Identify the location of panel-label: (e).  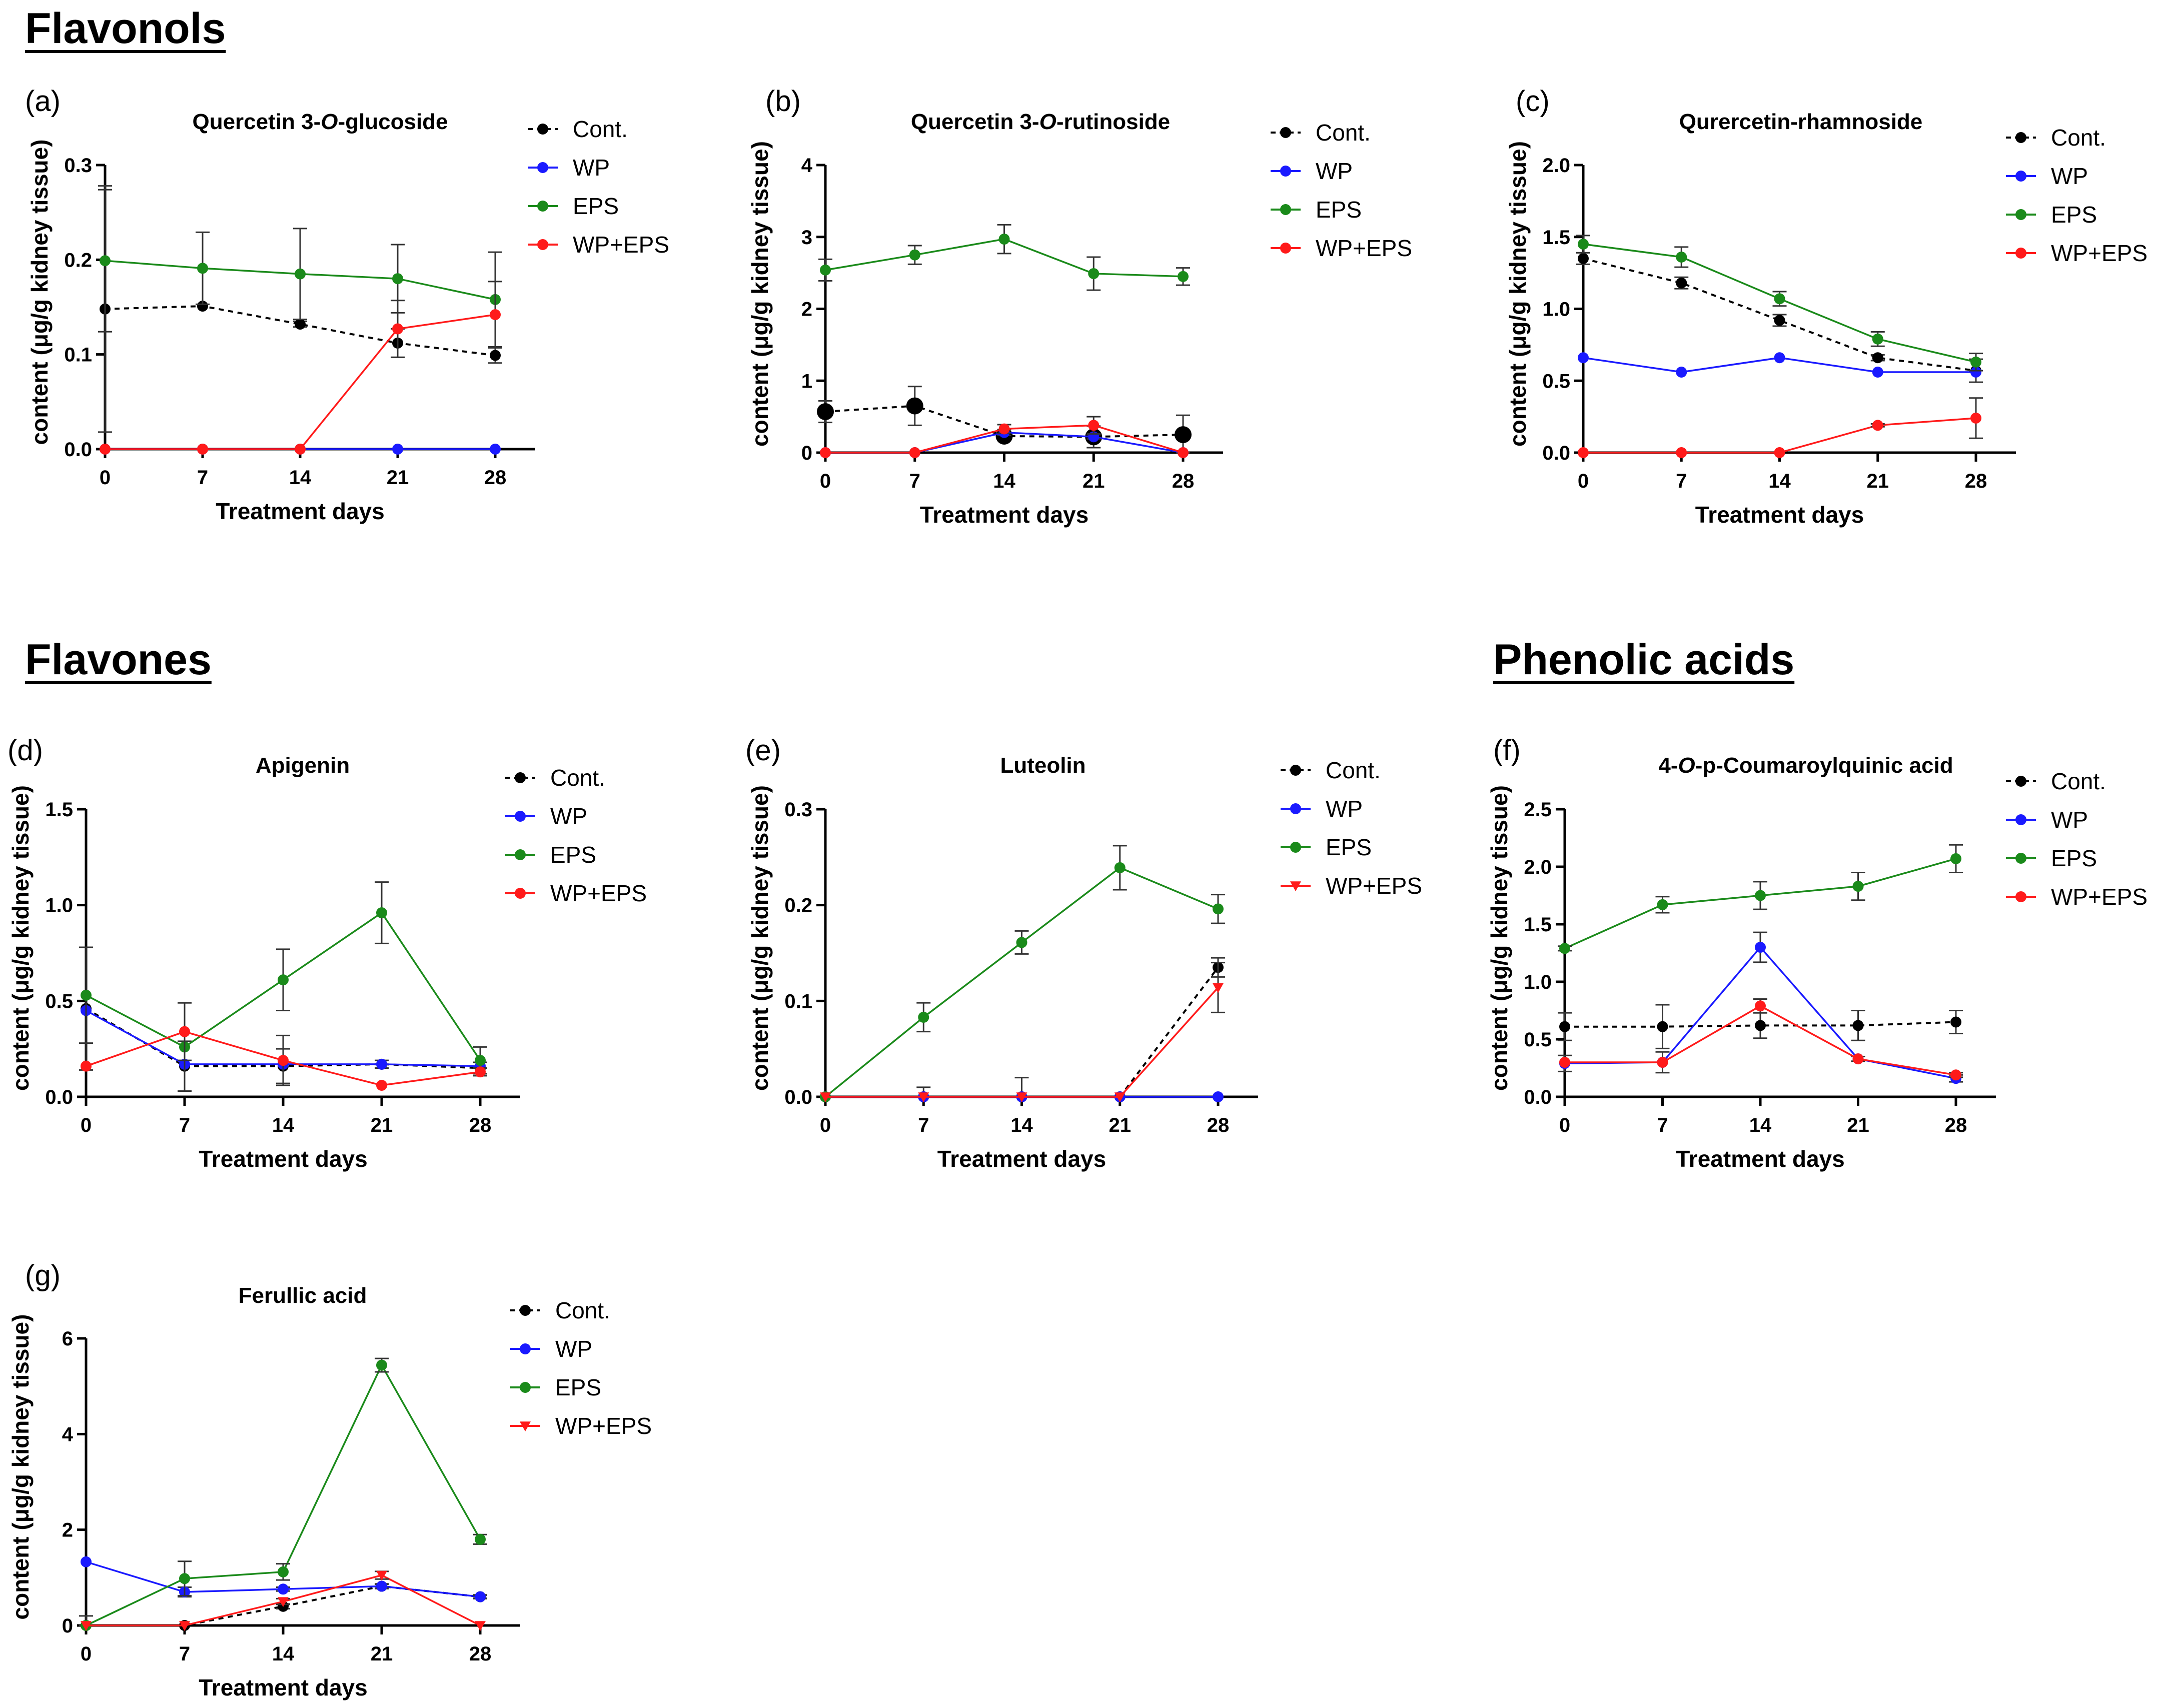
(763, 750).